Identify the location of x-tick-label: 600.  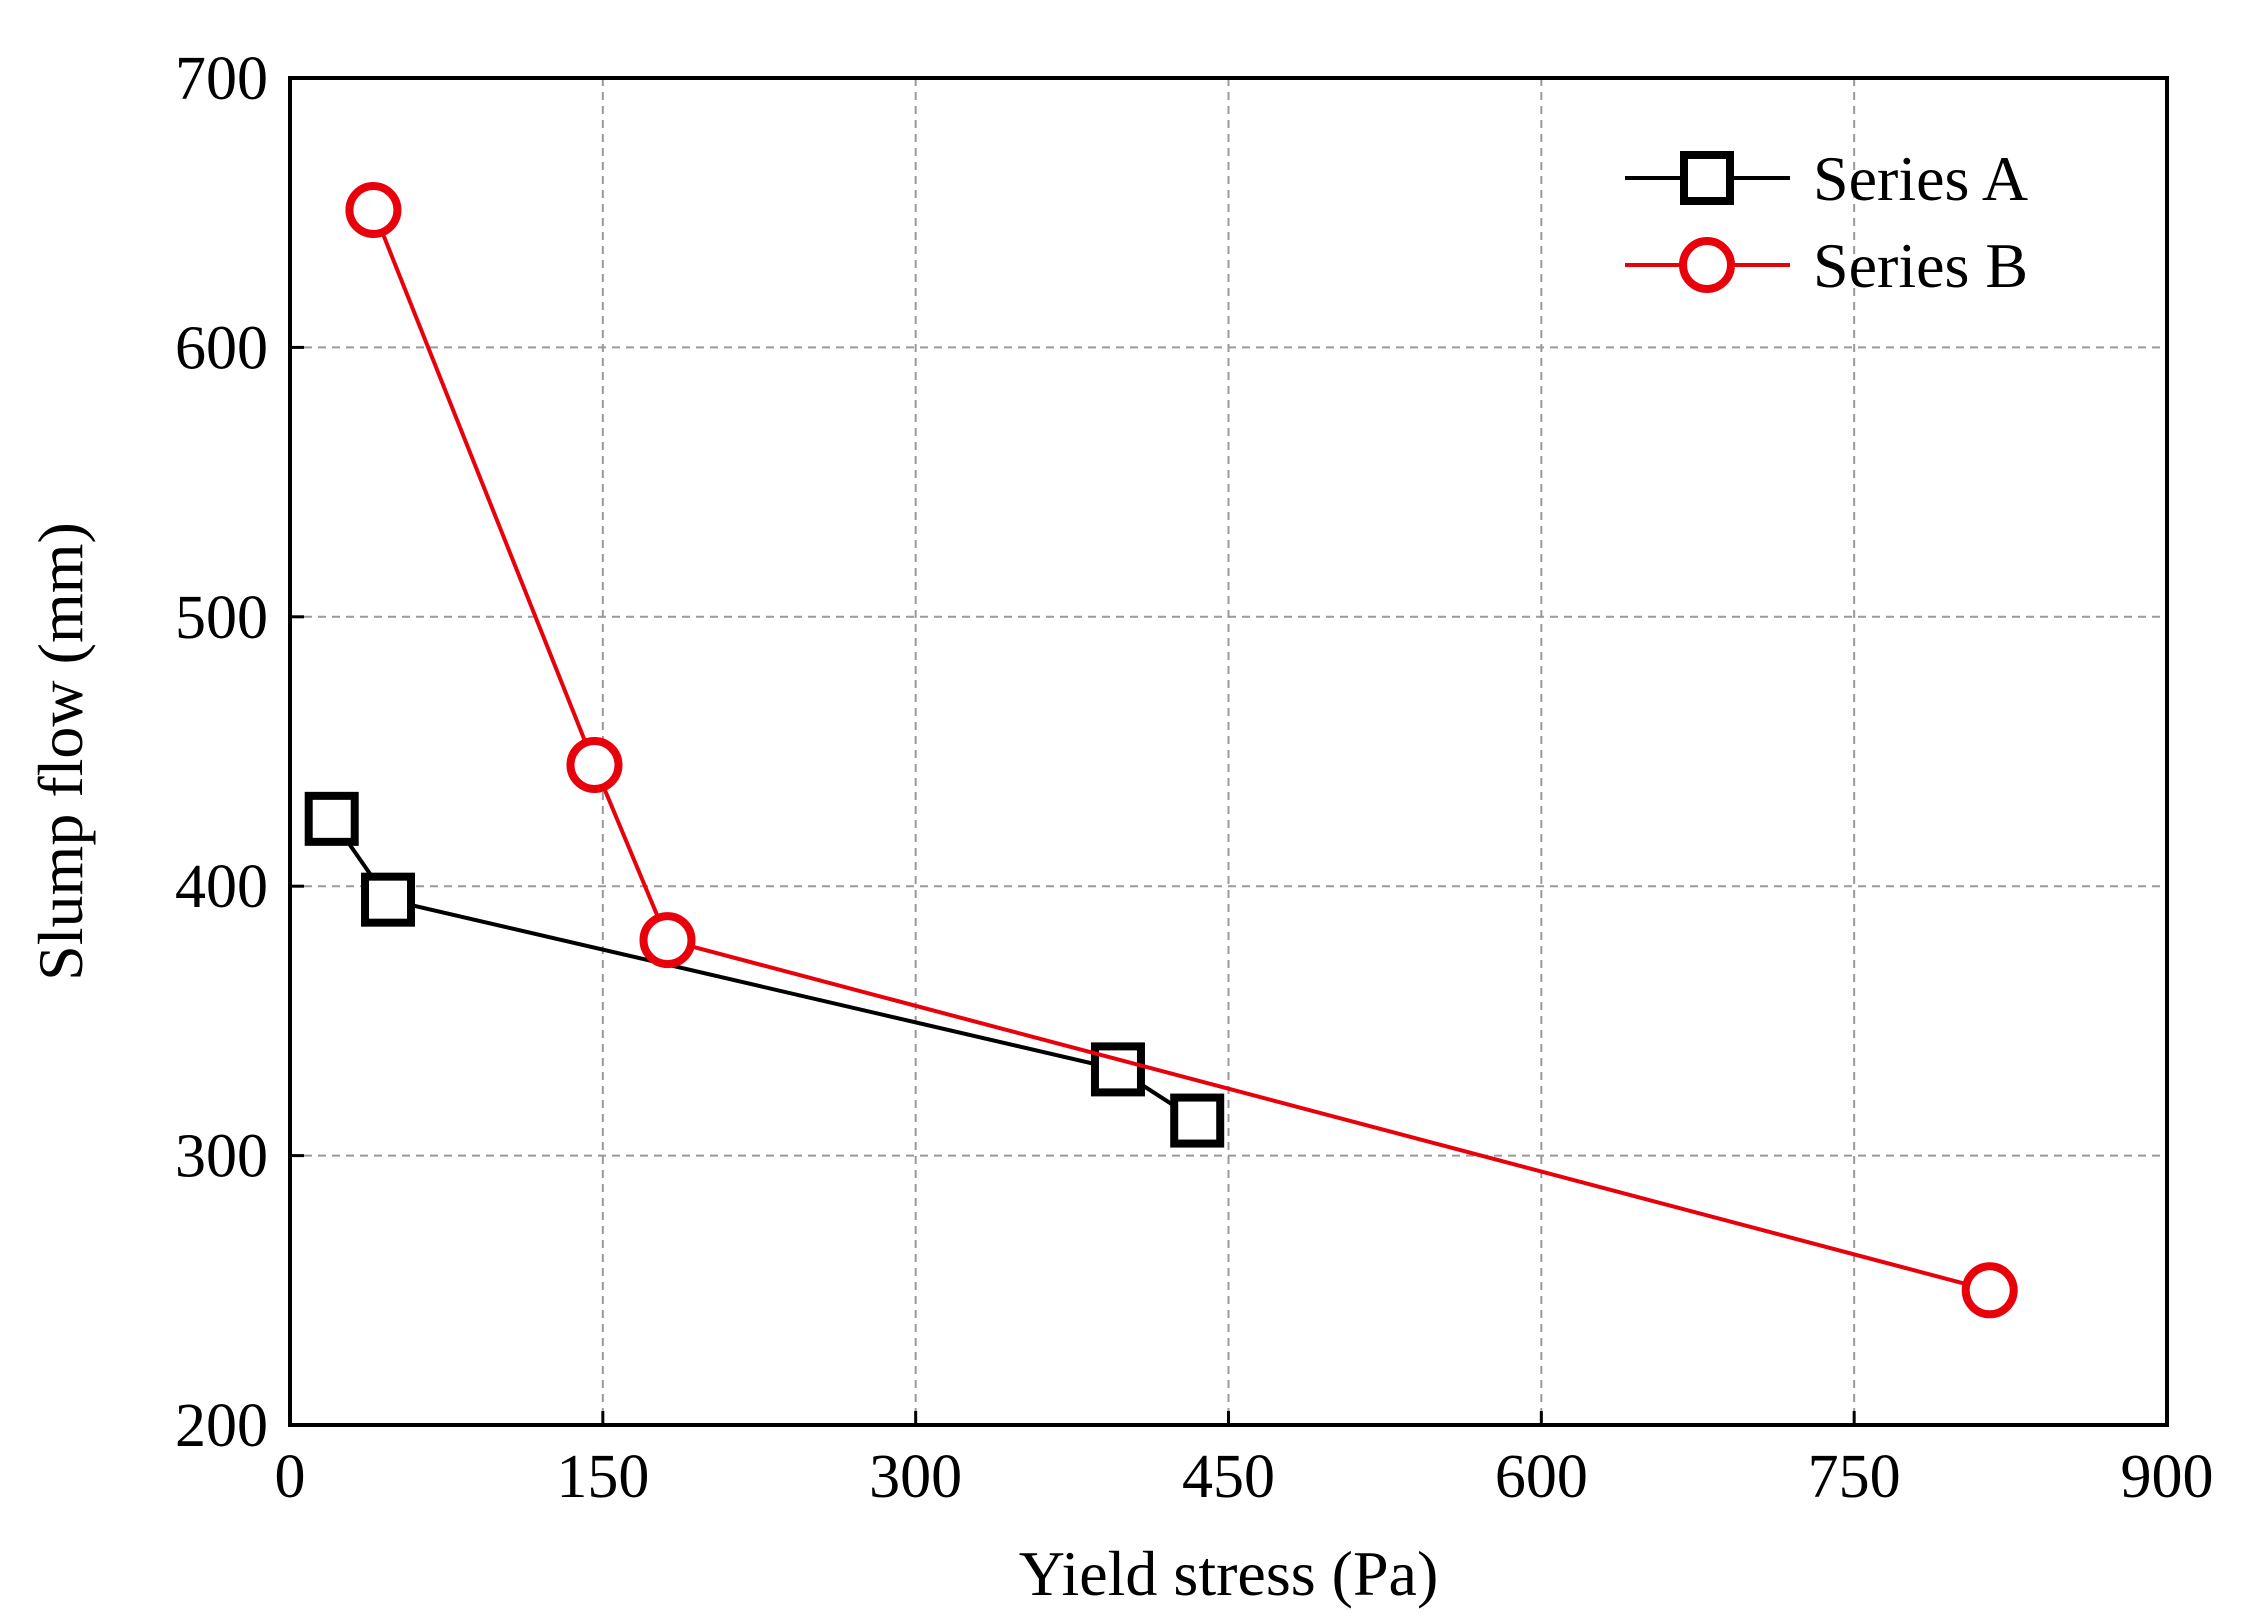
(1541, 1477).